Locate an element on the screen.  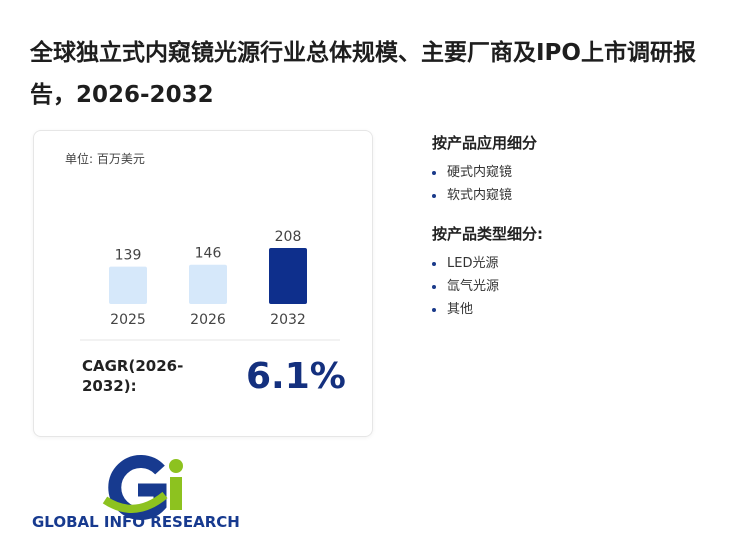
segment-heading: 按产品应用细分 is located at coordinates (485, 143).